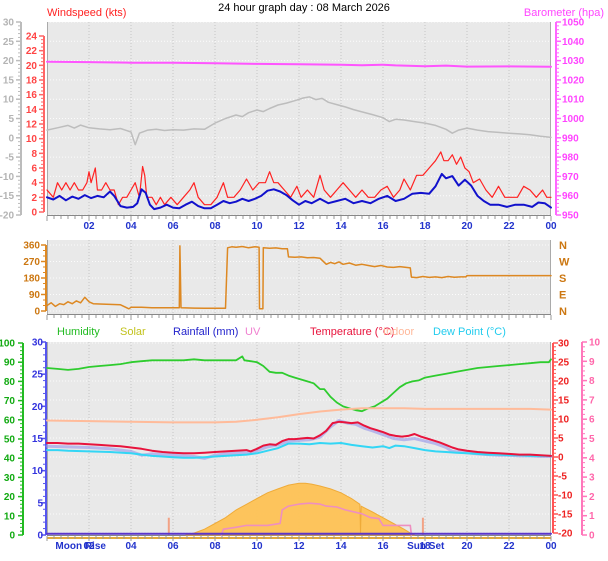 This screenshot has width=608, height=561. What do you see at coordinates (469, 332) in the screenshot?
I see `legend-dewpoint: Dew Point (°C)` at bounding box center [469, 332].